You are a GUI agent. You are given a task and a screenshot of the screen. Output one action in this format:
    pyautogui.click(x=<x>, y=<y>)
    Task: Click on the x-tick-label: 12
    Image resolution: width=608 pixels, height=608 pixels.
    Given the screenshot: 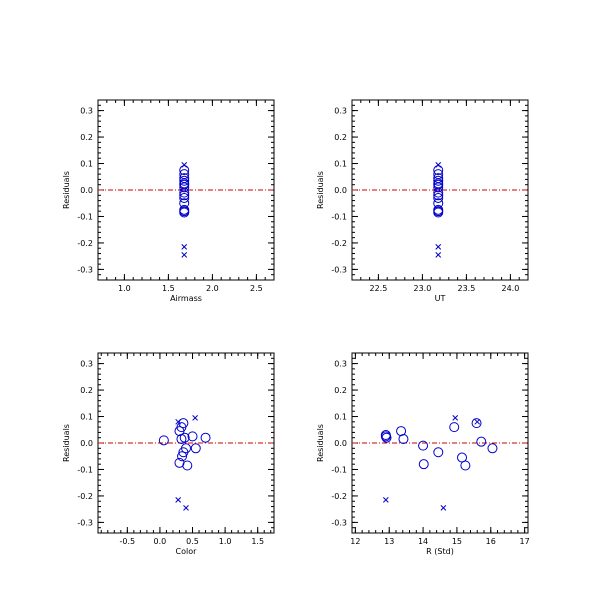 What is the action you would take?
    pyautogui.click(x=355, y=541)
    